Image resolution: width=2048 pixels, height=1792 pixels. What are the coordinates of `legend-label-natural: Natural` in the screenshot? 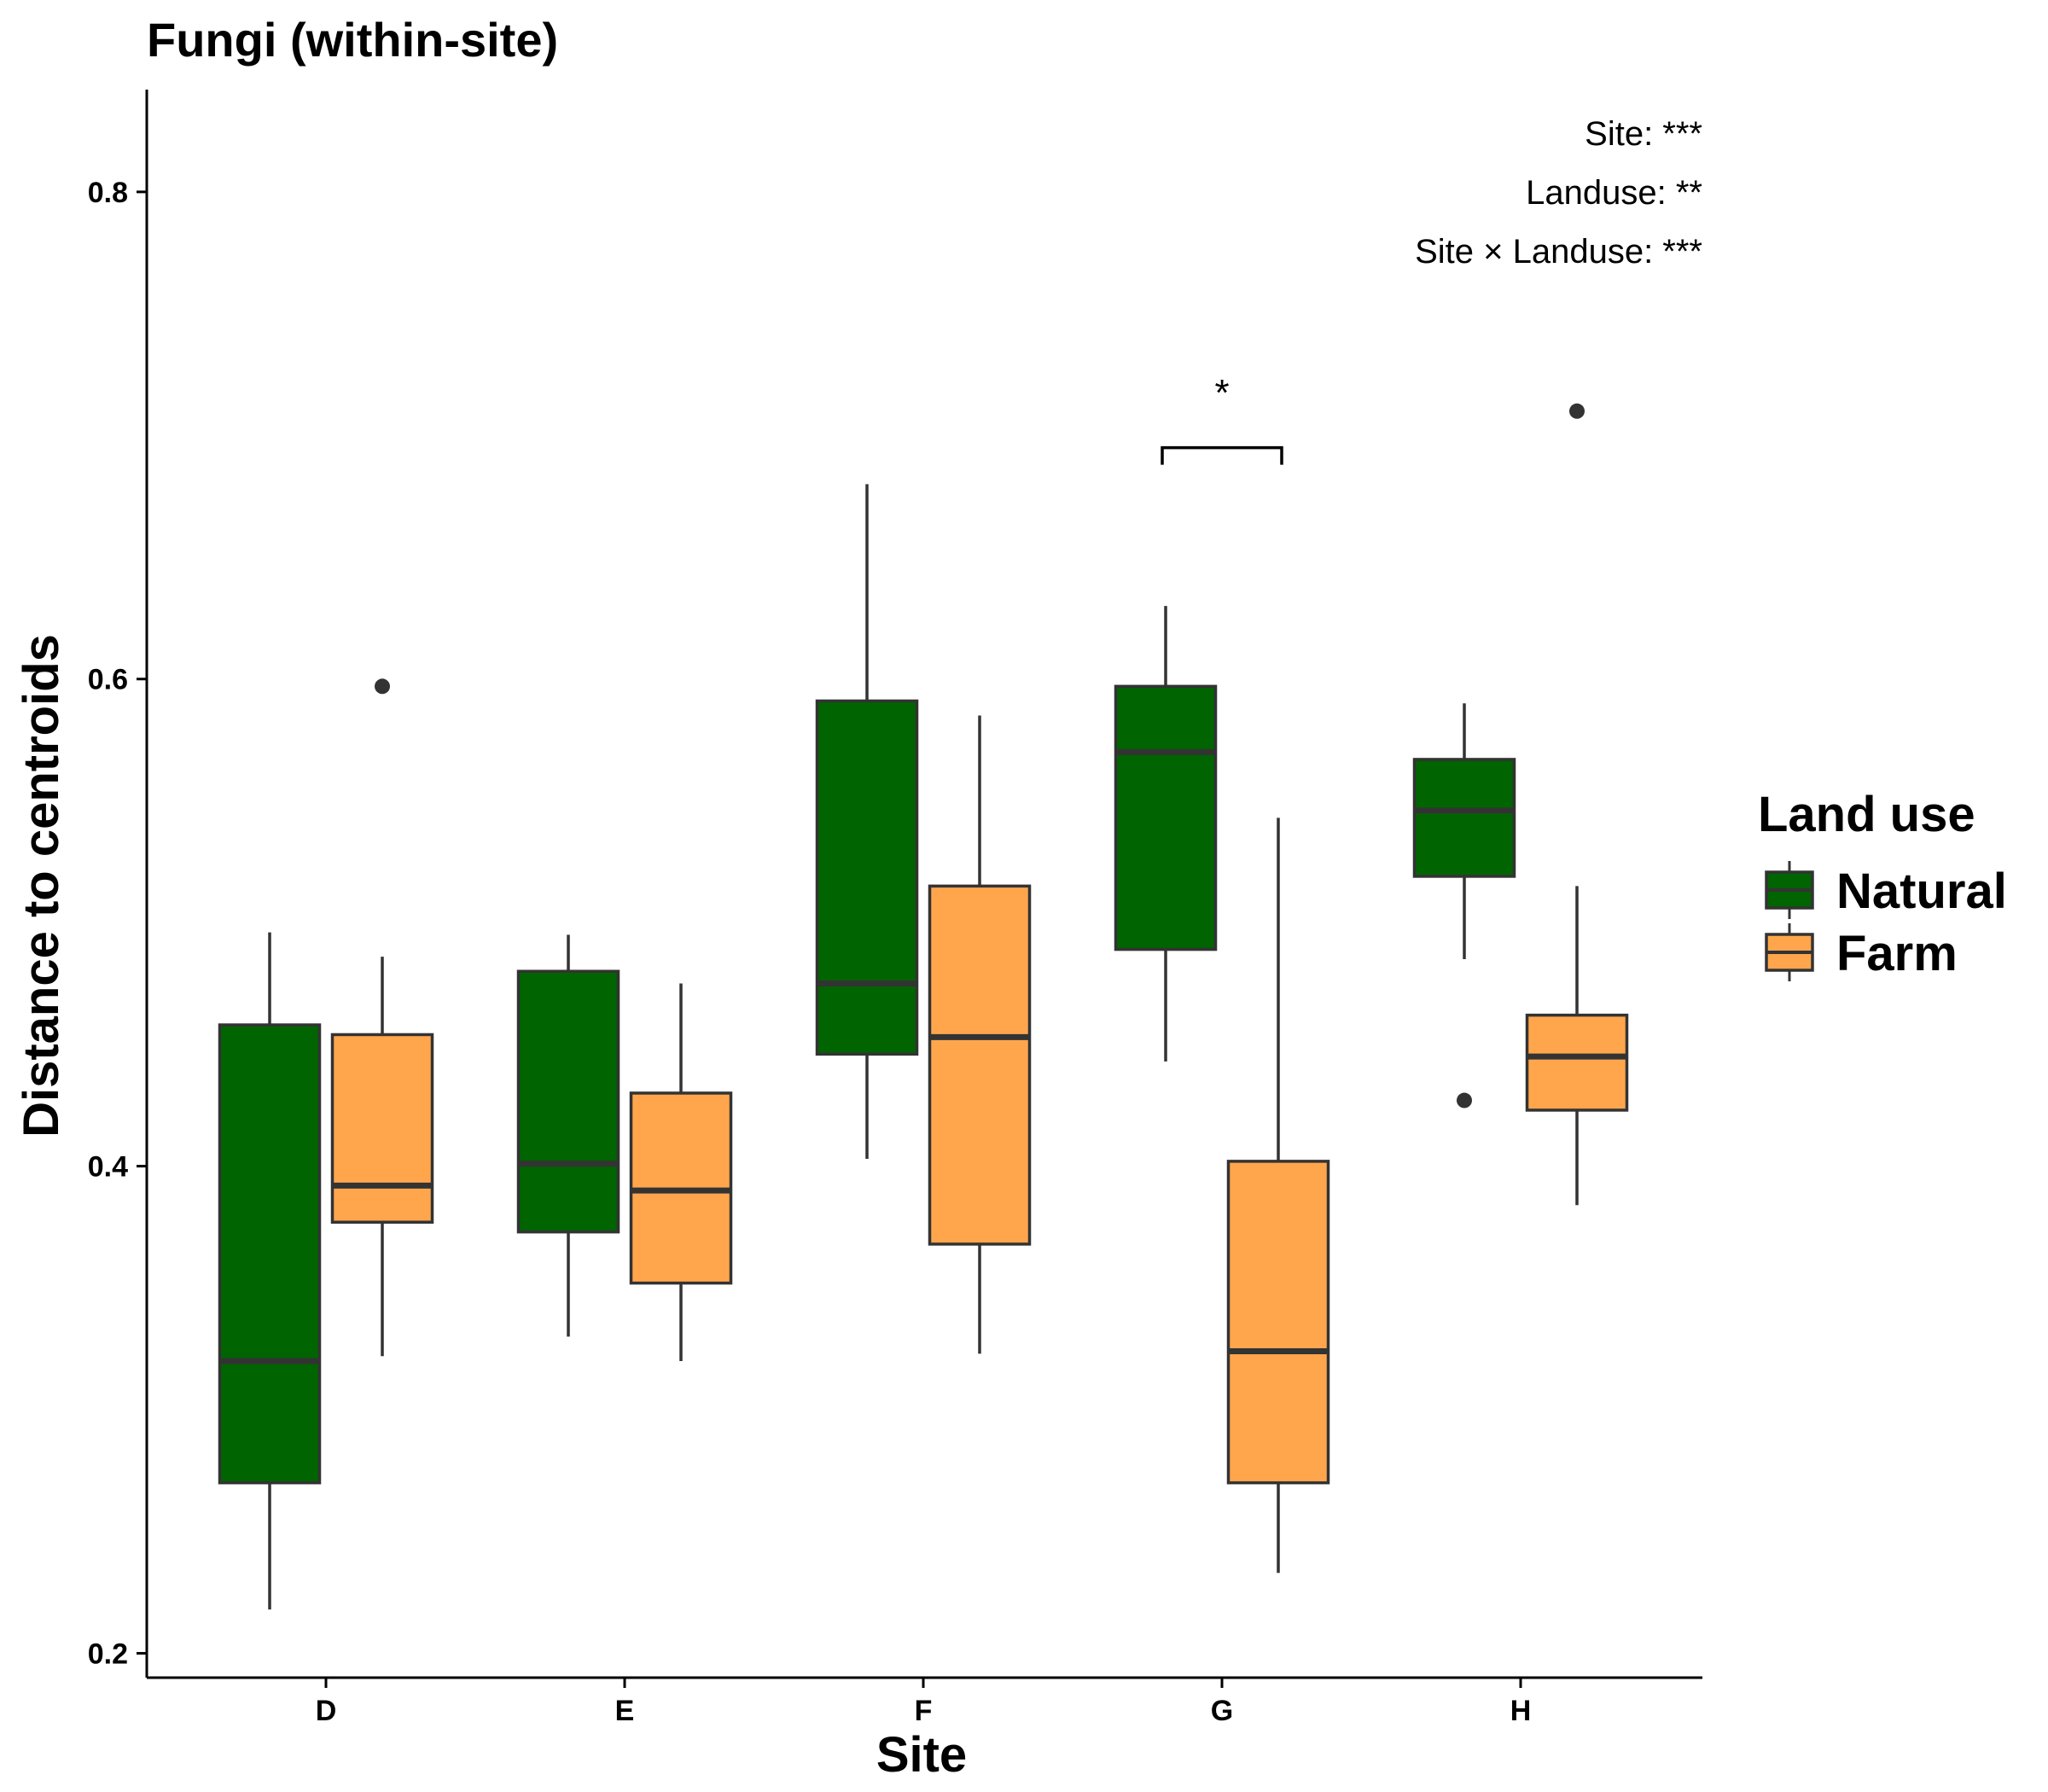 It's located at (1922, 892).